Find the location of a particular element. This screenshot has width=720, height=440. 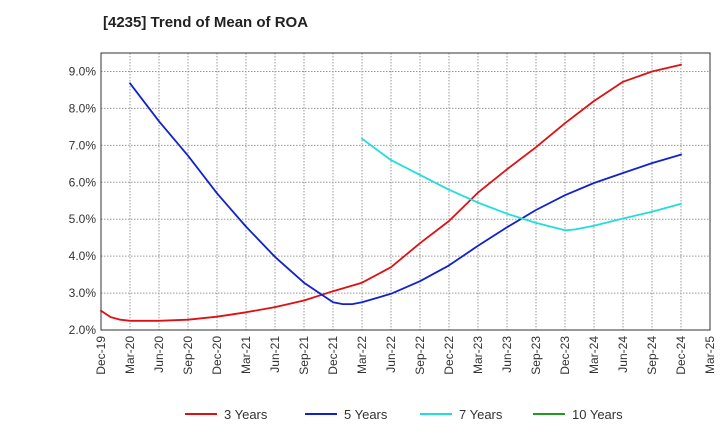

x-tick-label: Sep-22 is located at coordinates (420, 355).